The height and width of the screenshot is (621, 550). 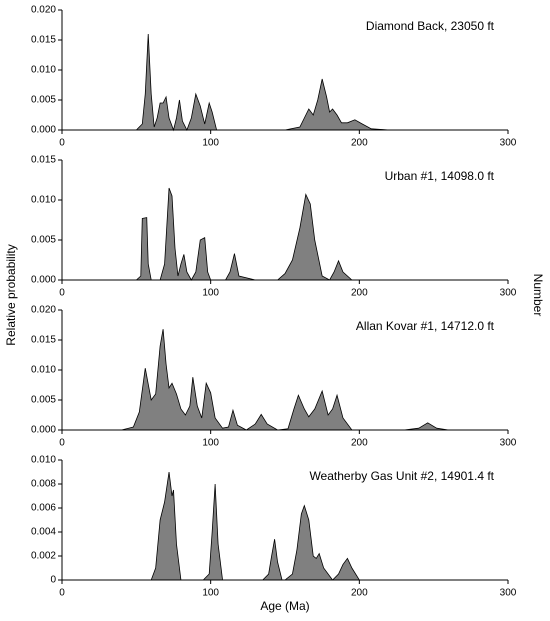 What do you see at coordinates (440, 176) in the screenshot?
I see `panel-title: Urban #1, 14098.0 ft` at bounding box center [440, 176].